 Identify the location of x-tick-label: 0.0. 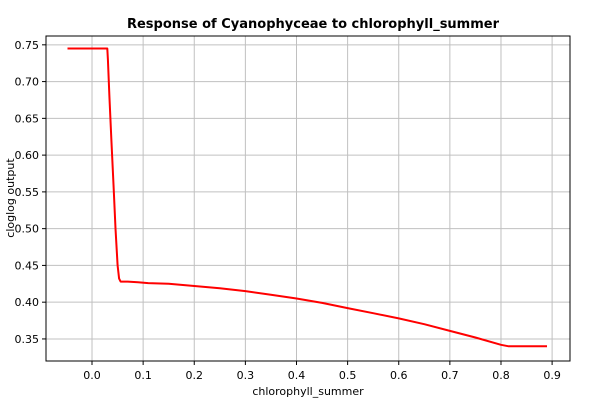
(92, 375).